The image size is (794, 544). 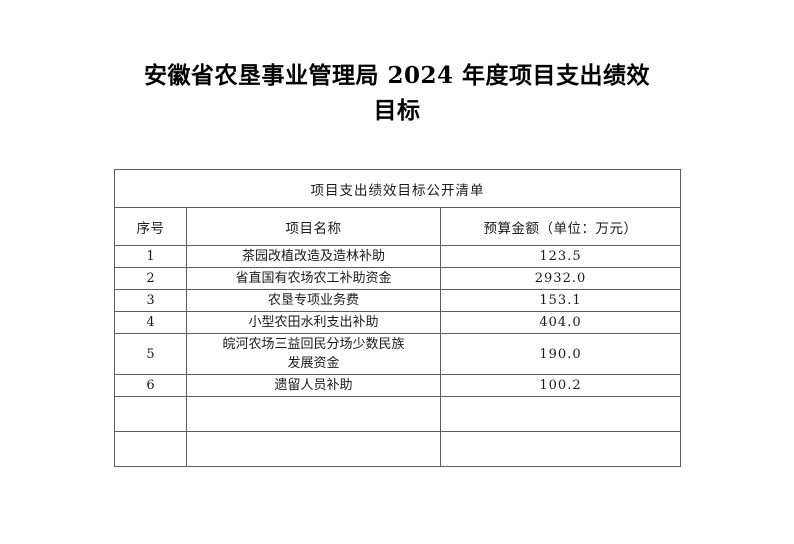 What do you see at coordinates (313, 300) in the screenshot?
I see `cell-name: 农垦专项业务费` at bounding box center [313, 300].